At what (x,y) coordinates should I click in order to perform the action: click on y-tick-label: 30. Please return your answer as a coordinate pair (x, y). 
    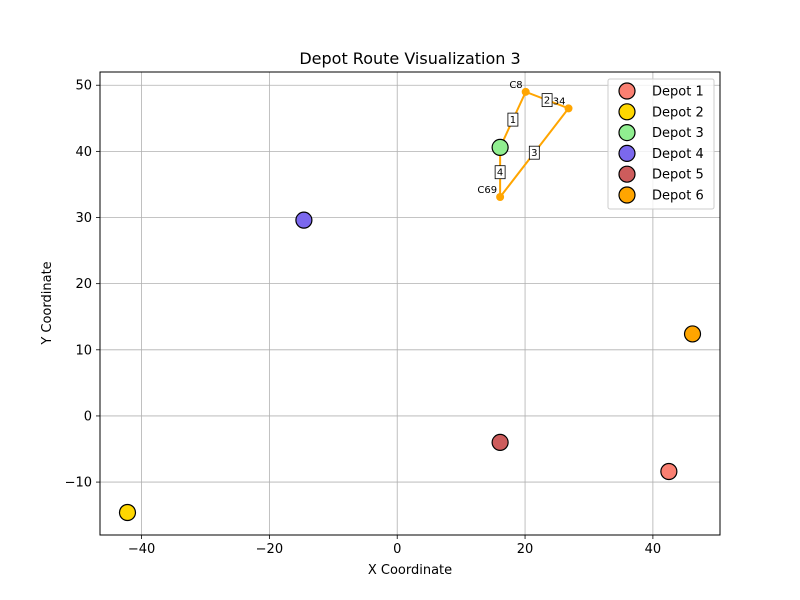
    Looking at the image, I should click on (83, 218).